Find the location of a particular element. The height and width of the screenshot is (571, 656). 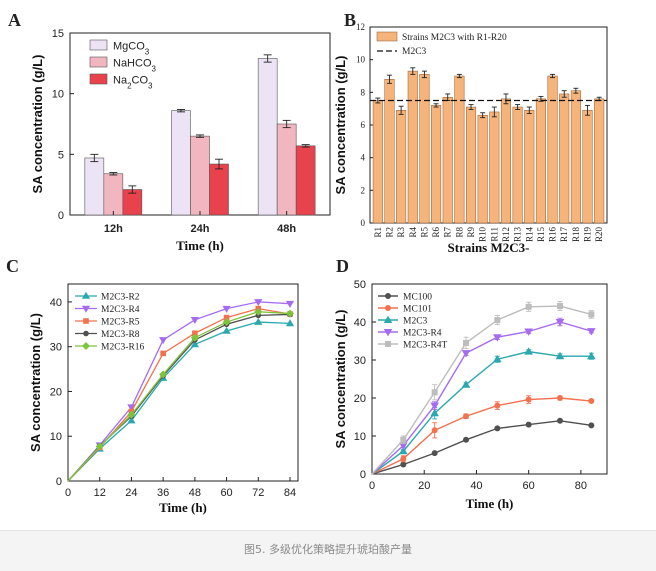

panel-c-legend-label: M2C3-R16 is located at coordinates (123, 348).